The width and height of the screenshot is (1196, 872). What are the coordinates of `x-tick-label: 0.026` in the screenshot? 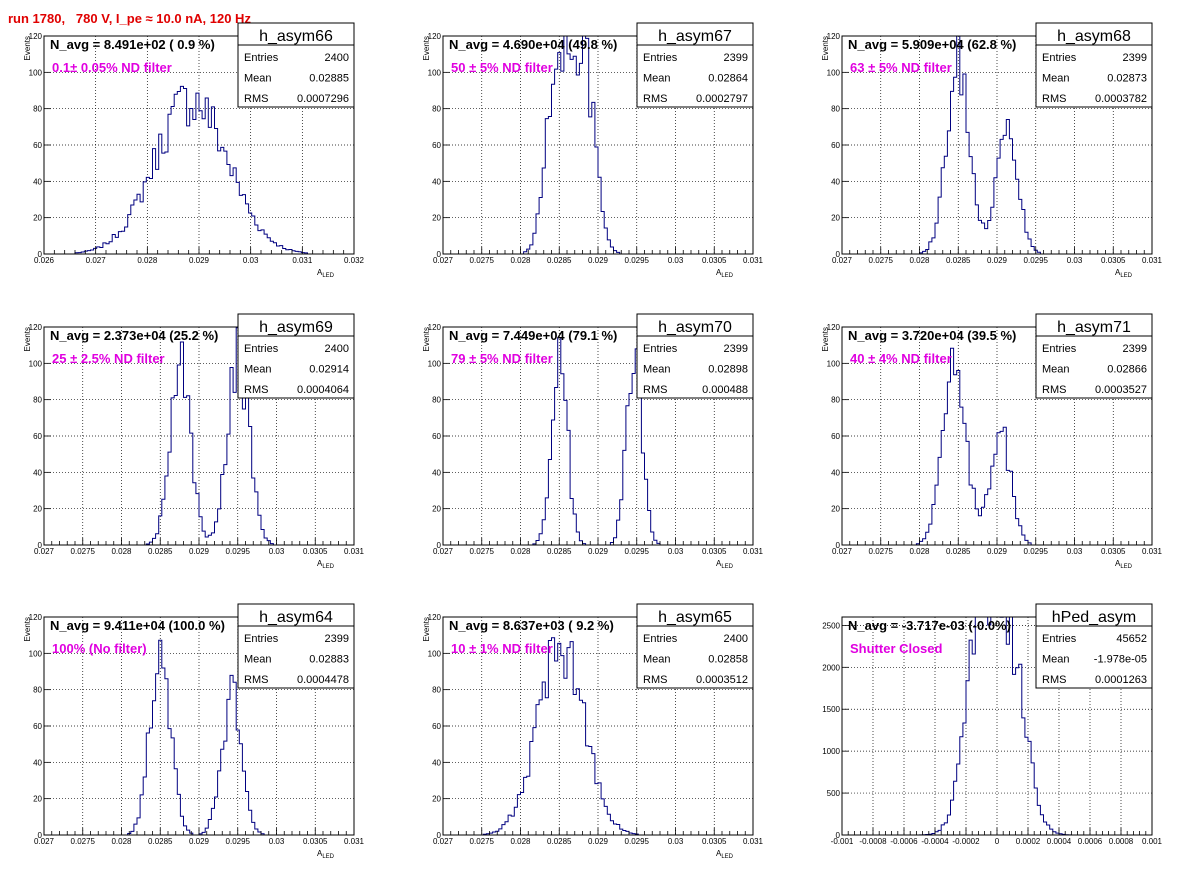 It's located at (44, 260).